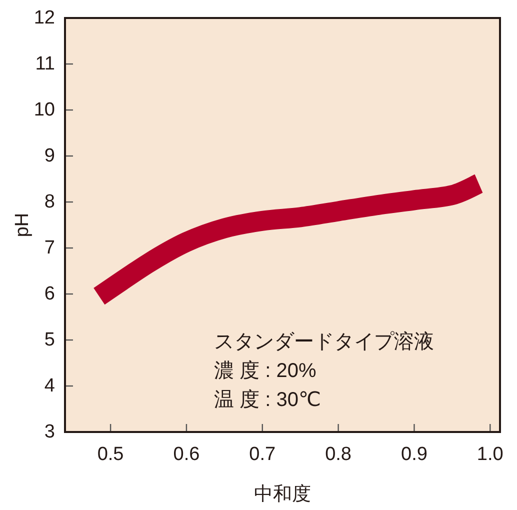  Describe the element at coordinates (414, 454) in the screenshot. I see `x-tick-label: 0.9` at that location.